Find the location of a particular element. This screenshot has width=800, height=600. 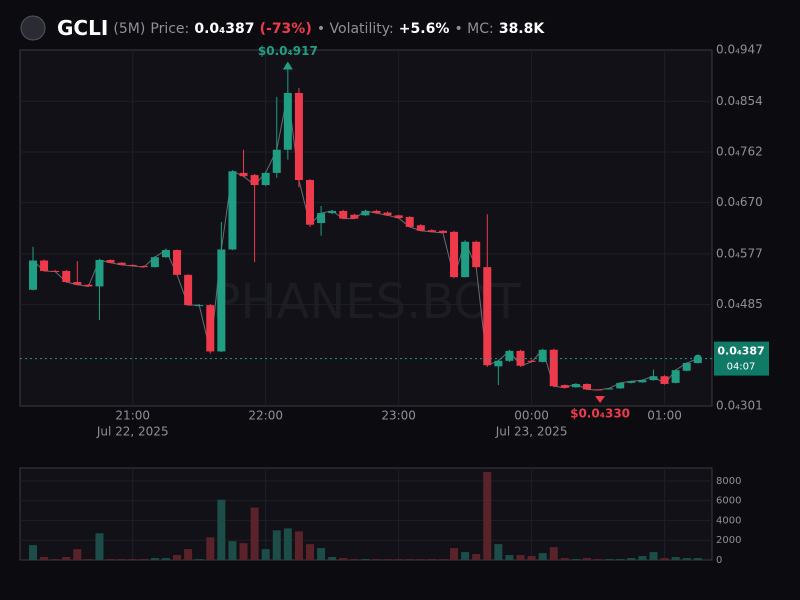

volatility-caption: • Volatility: is located at coordinates (355, 29).